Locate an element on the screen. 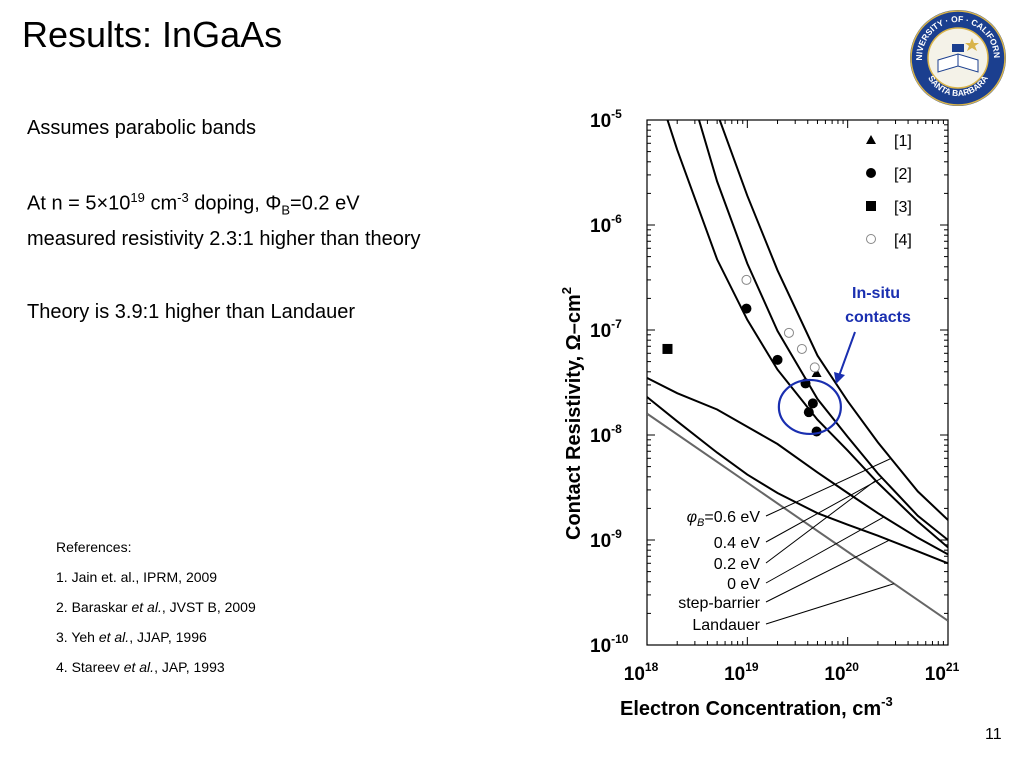 The image size is (1024, 768). curve-label: 0 eV is located at coordinates (743, 584).